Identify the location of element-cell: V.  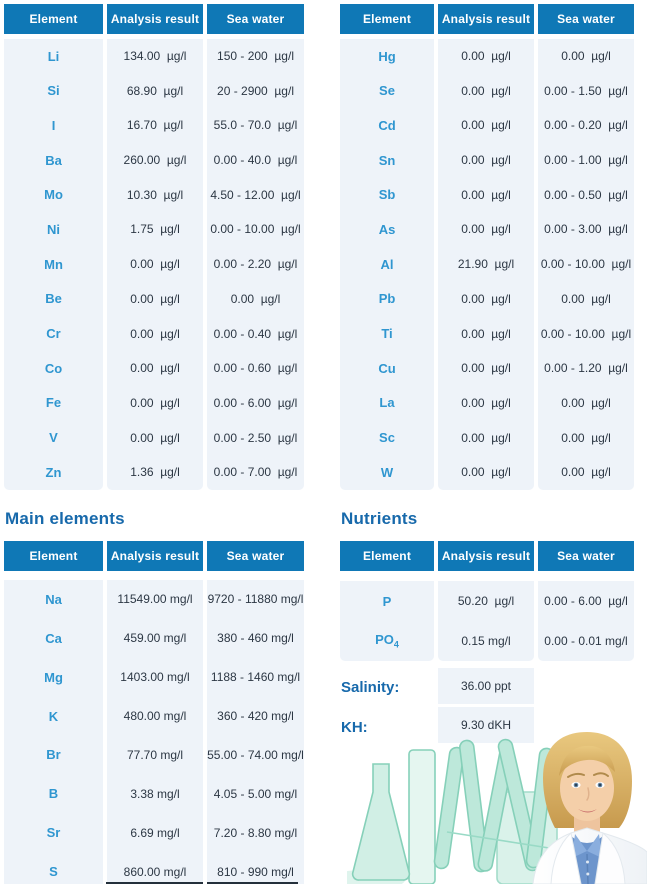
(53, 437).